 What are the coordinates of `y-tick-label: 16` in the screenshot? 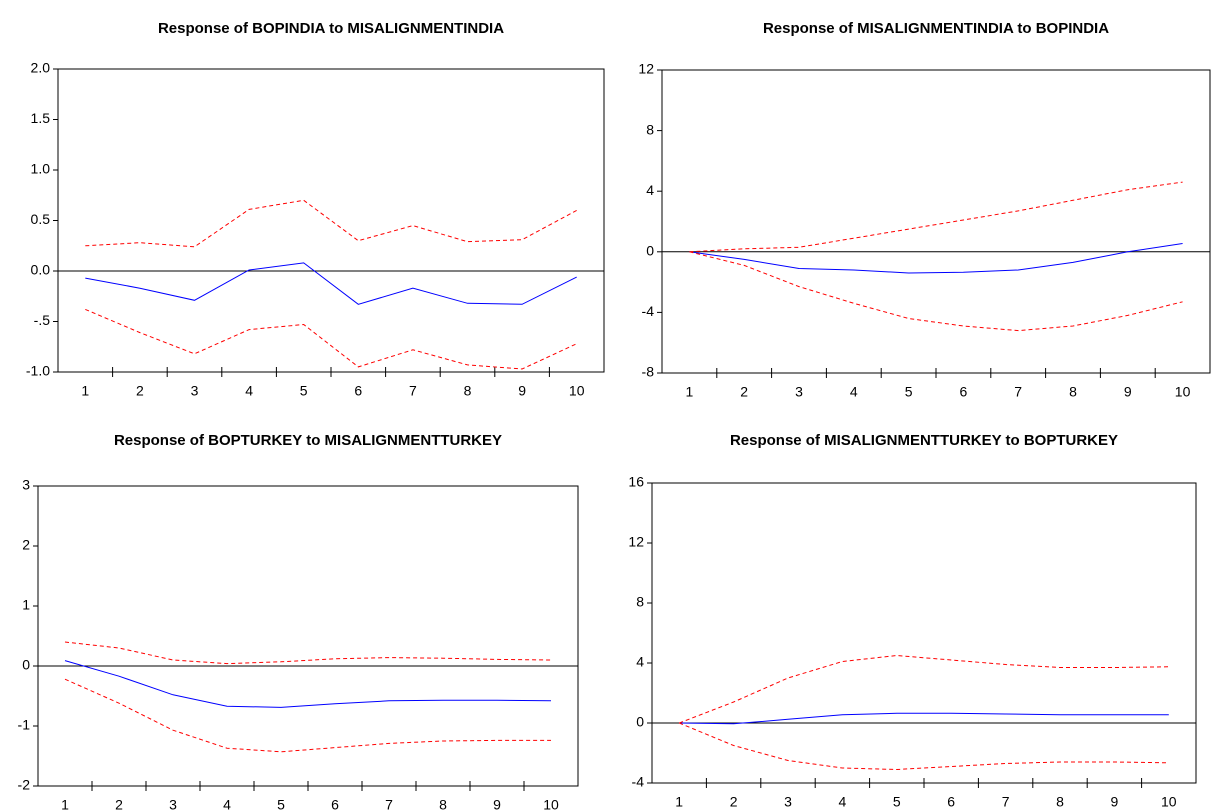 It's located at (636, 482).